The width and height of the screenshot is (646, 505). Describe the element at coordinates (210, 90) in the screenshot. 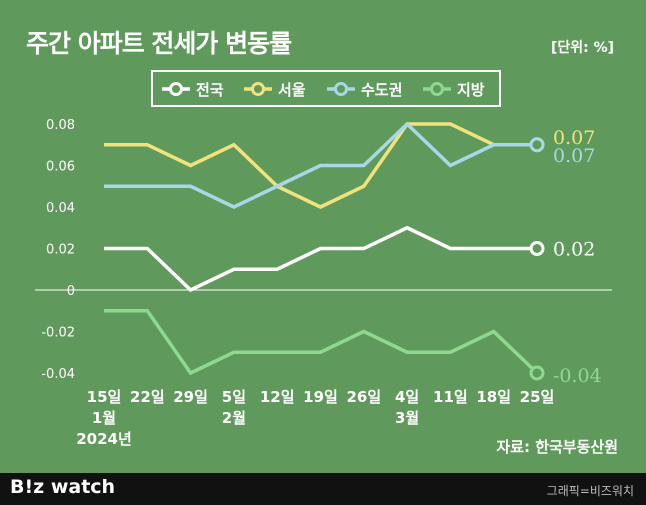

I see `legend-label: 전국` at that location.